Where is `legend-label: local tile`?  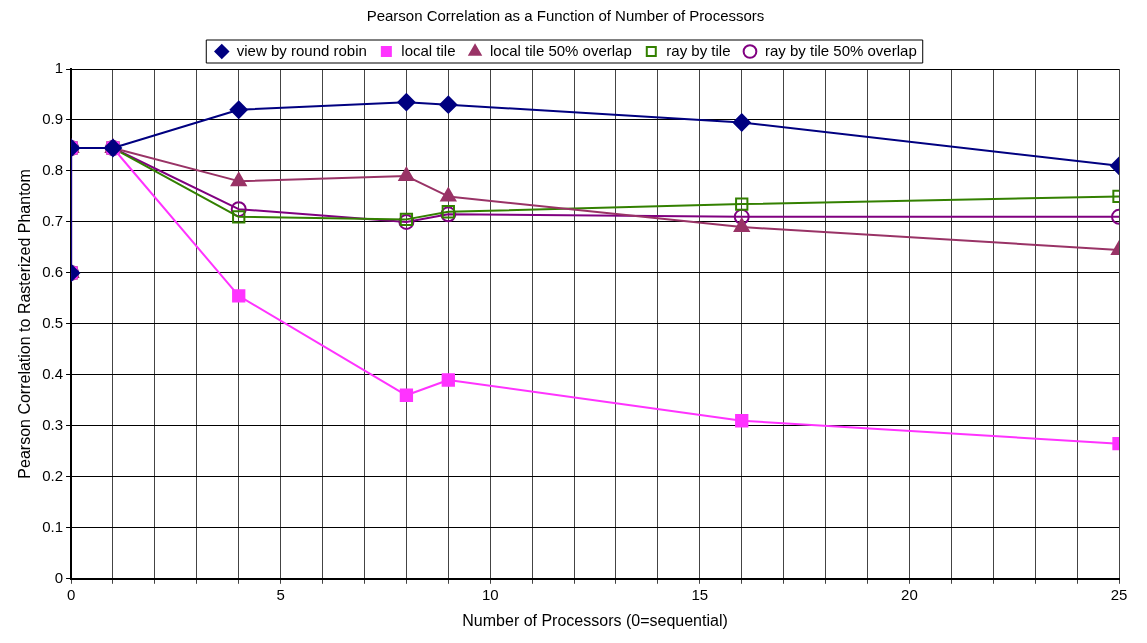 legend-label: local tile is located at coordinates (428, 50).